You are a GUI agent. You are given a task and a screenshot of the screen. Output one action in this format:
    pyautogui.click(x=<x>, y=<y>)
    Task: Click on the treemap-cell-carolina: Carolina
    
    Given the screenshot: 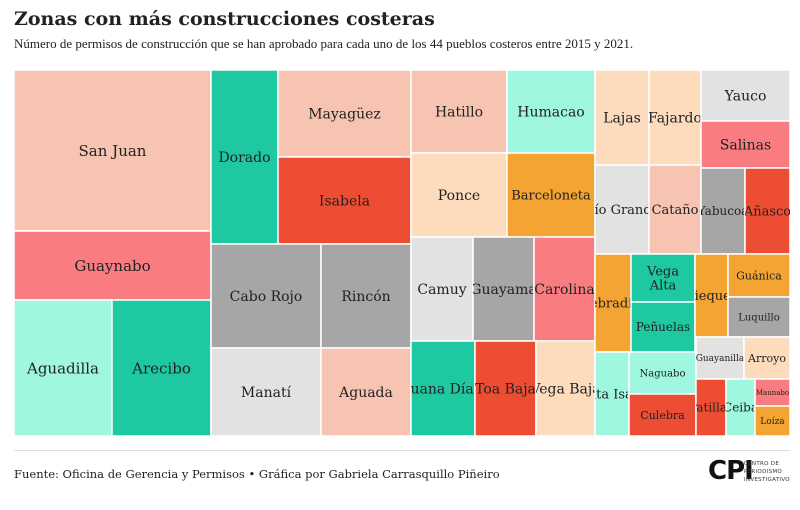 What is the action you would take?
    pyautogui.click(x=564, y=289)
    